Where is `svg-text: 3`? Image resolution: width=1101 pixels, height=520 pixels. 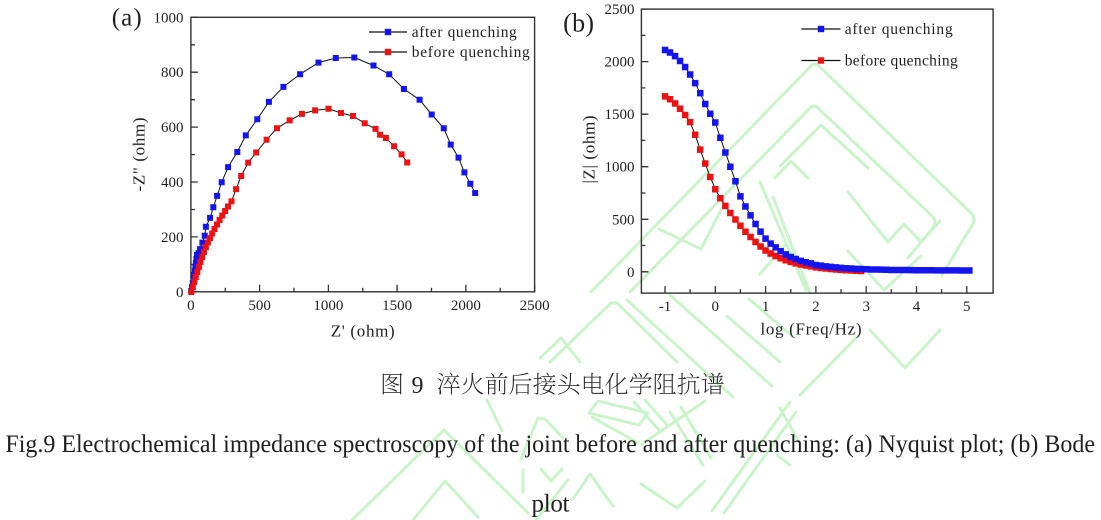
svg-text: 3 is located at coordinates (866, 307).